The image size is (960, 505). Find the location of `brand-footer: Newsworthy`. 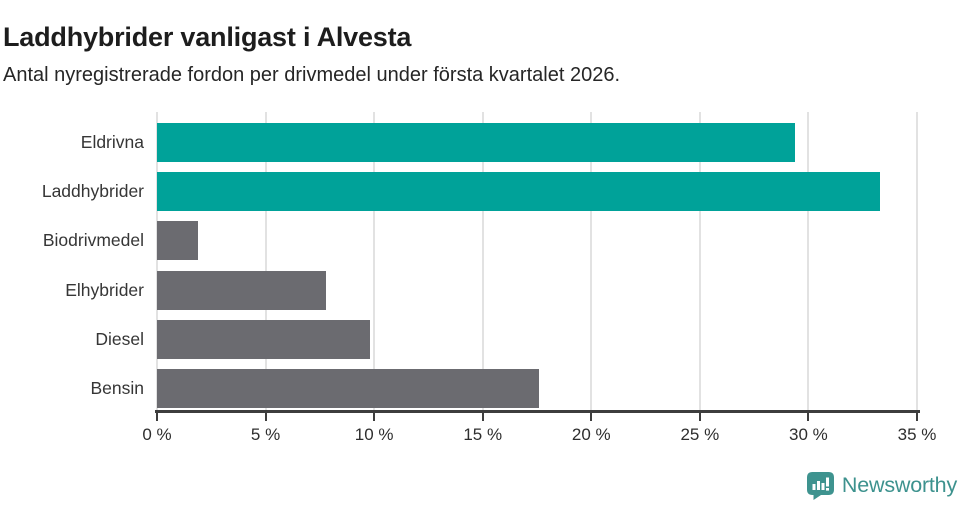

brand-footer: Newsworthy is located at coordinates (881, 485).